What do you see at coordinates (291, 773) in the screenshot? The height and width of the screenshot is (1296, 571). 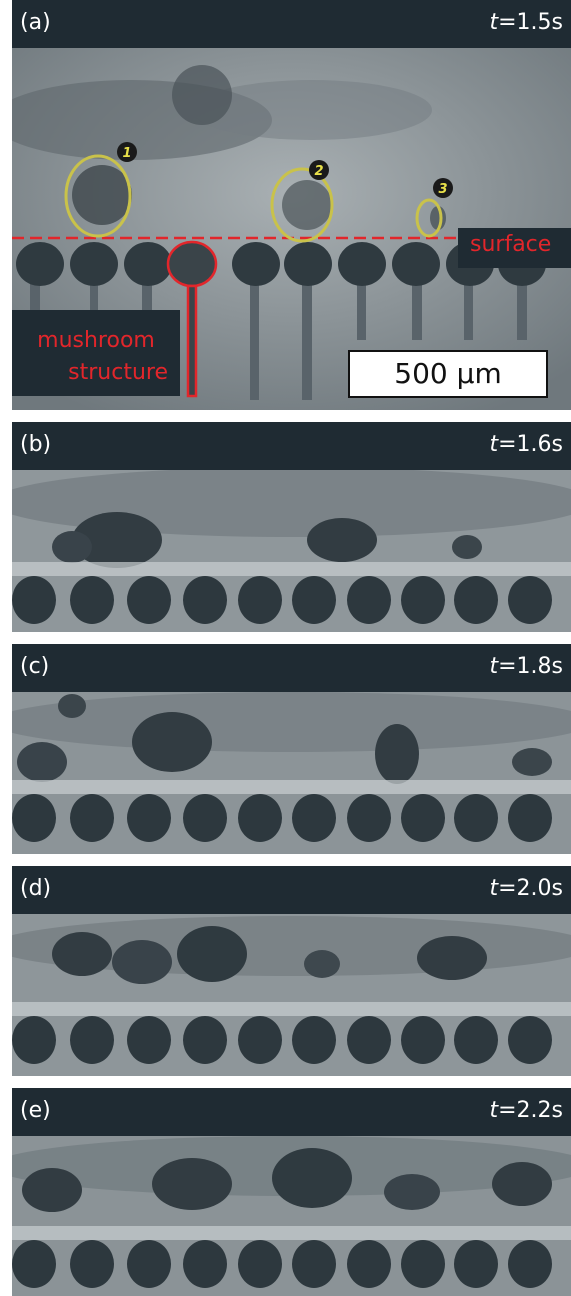 I see `micrograph-c` at bounding box center [291, 773].